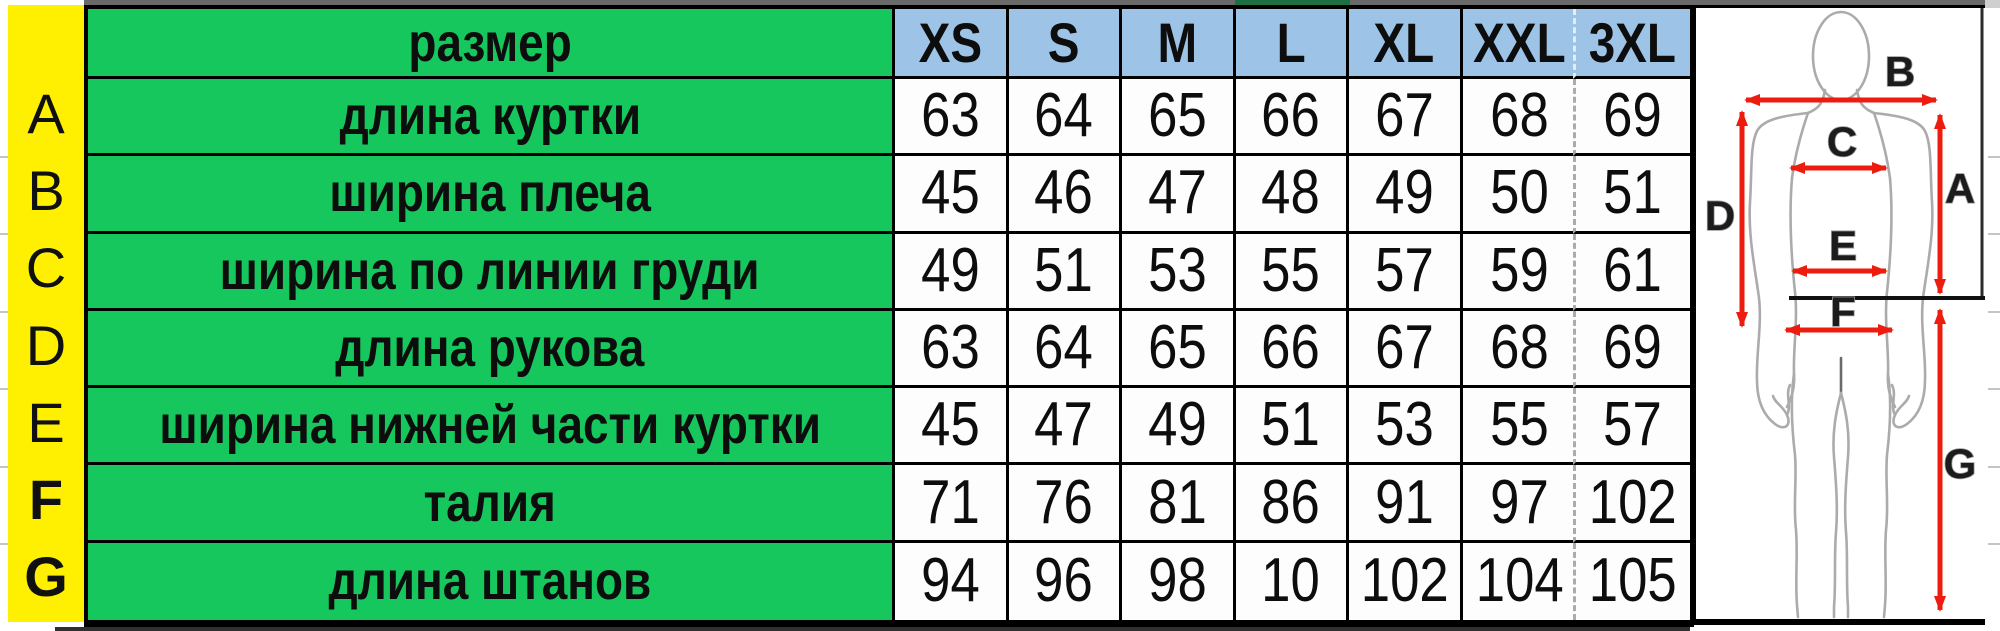 Image resolution: width=2000 pixels, height=631 pixels. I want to click on measurement-label-cell: длина штанов, so click(491, 581).